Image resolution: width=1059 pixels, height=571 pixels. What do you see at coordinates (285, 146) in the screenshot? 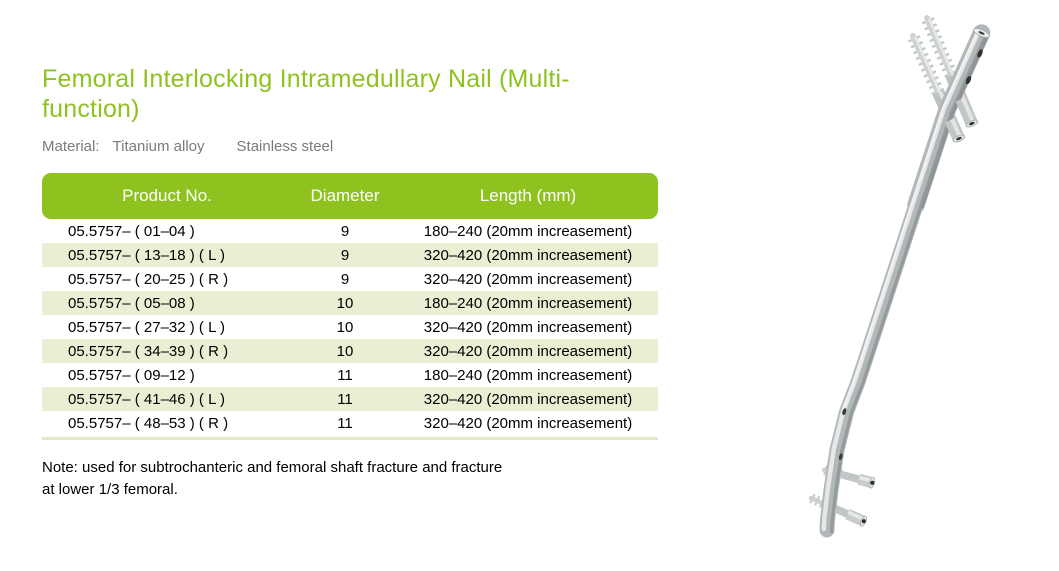
I see `material-option-stainless: Stainless steel` at bounding box center [285, 146].